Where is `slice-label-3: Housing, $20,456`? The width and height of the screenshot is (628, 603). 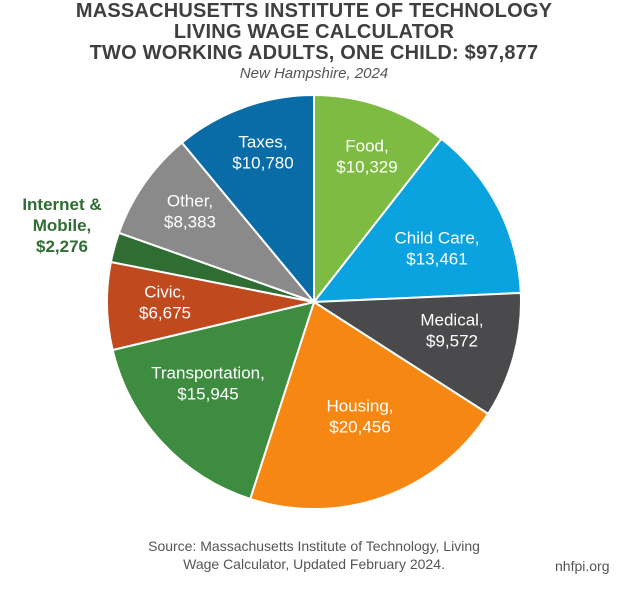
slice-label-3: Housing, $20,456 is located at coordinates (359, 417).